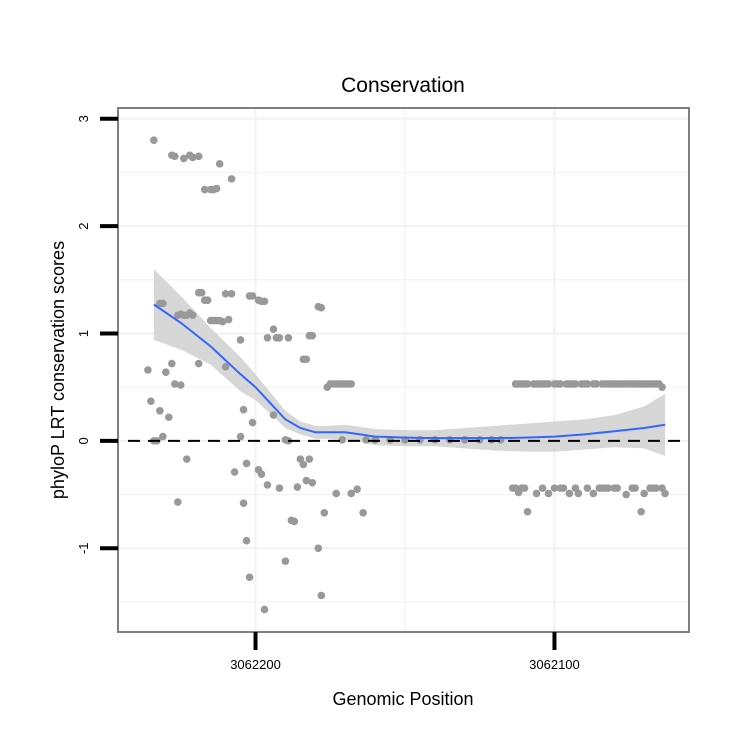 This screenshot has height=750, width=750. What do you see at coordinates (403, 85) in the screenshot?
I see `chart-title: Conservation` at bounding box center [403, 85].